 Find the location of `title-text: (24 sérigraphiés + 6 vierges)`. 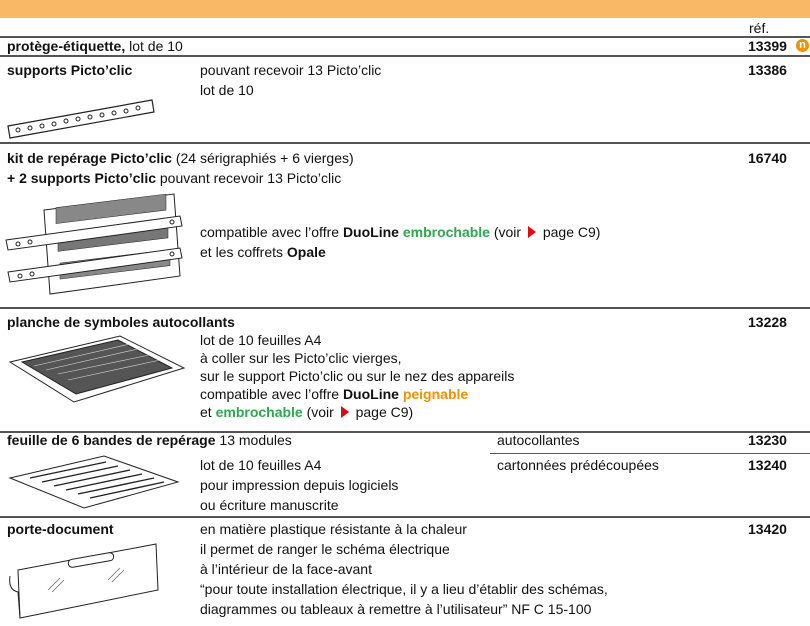

title-text: (24 sérigraphiés + 6 vierges) is located at coordinates (262, 158).